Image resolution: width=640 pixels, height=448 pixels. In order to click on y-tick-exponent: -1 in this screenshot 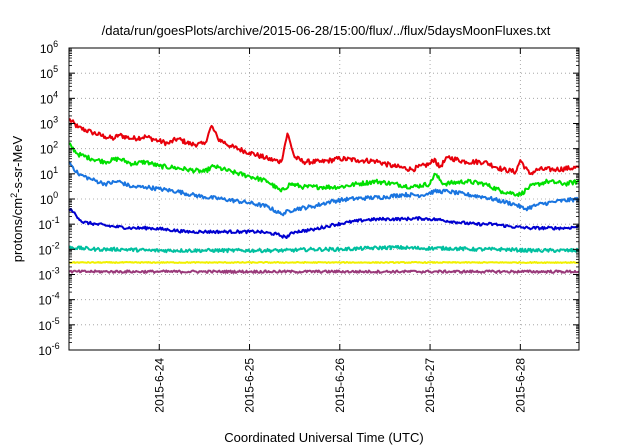, I will do `click(56, 220)`.